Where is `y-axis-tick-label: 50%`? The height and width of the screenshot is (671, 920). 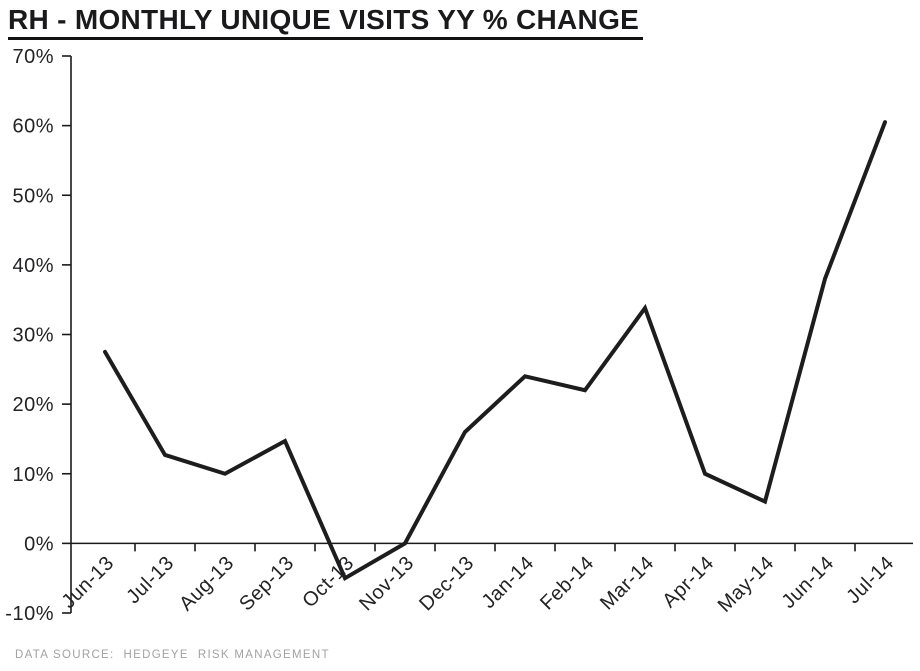
y-axis-tick-label: 50% is located at coordinates (33, 196).